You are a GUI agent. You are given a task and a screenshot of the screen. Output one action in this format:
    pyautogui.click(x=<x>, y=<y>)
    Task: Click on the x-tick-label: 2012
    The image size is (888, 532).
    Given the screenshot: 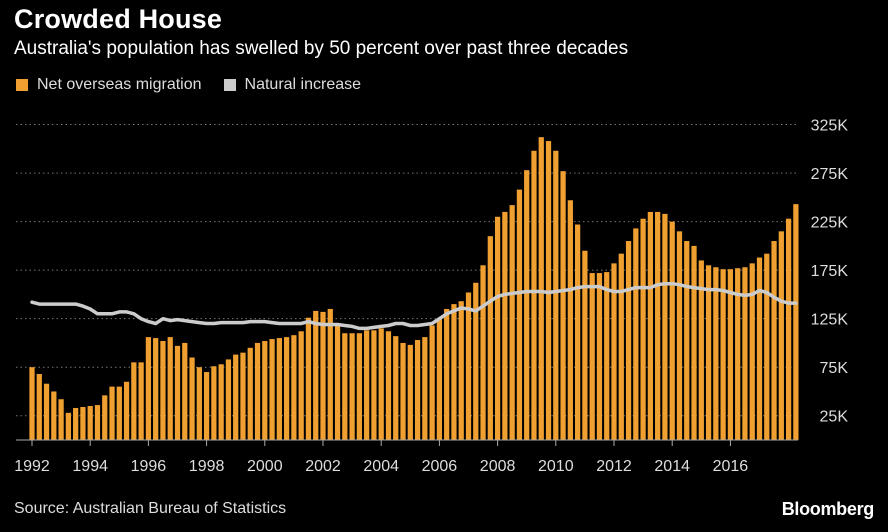 What is the action you would take?
    pyautogui.click(x=614, y=466)
    